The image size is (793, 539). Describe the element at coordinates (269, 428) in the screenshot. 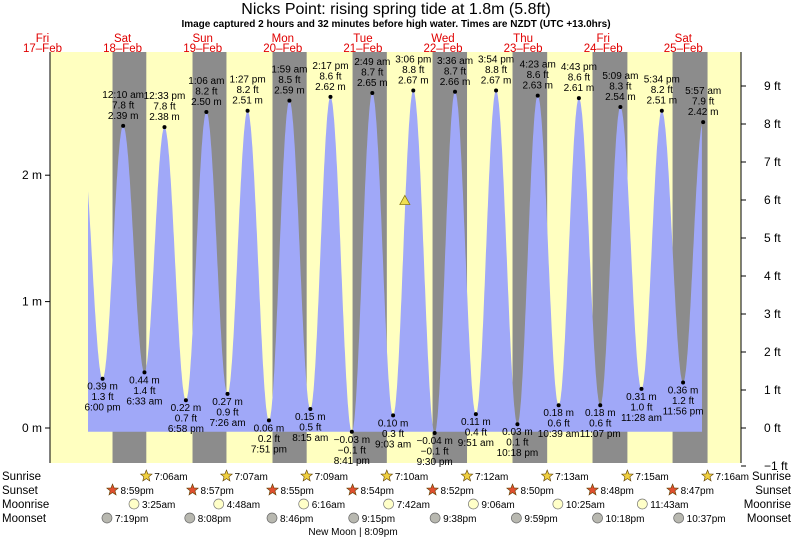

I see `low-tide-label: 0.06 m` at that location.